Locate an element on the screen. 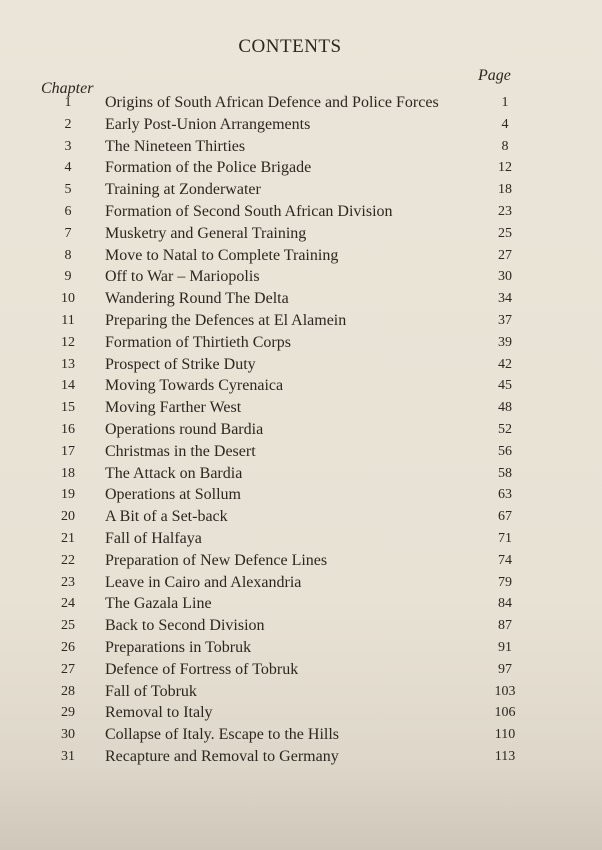 This screenshot has height=850, width=602. chapter-title: A Bit of a Set-back is located at coordinates (166, 517).